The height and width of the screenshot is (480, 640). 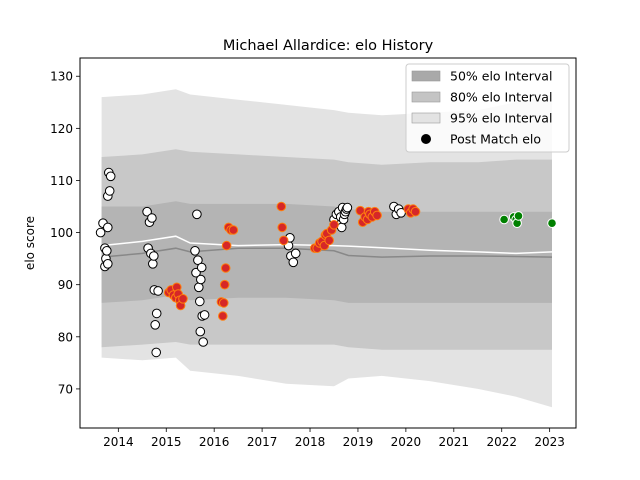 What do you see at coordinates (328, 46) in the screenshot?
I see `chart-title: Michael Allardice: elo History` at bounding box center [328, 46].